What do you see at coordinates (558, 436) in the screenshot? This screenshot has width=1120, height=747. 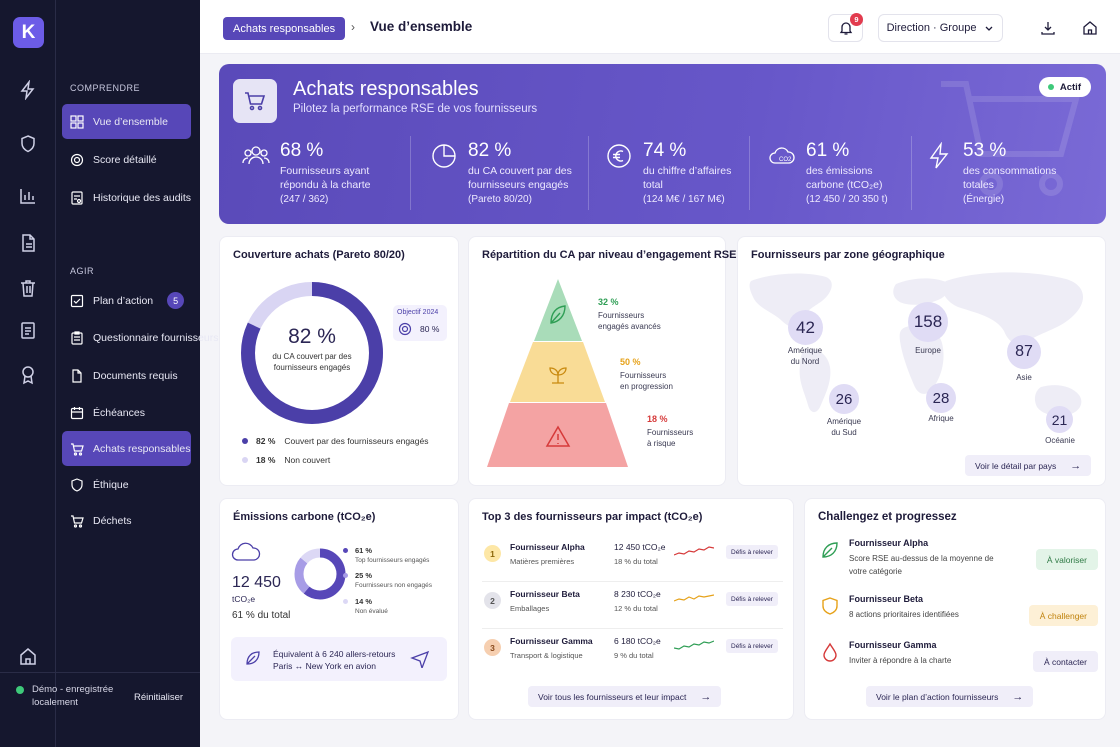 I see `warning-icon` at bounding box center [558, 436].